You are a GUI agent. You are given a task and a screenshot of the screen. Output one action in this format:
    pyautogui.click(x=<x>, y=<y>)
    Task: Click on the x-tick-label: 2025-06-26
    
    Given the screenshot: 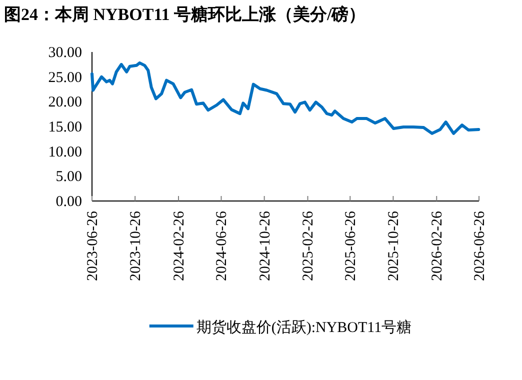 What is the action you would take?
    pyautogui.click(x=351, y=245)
    